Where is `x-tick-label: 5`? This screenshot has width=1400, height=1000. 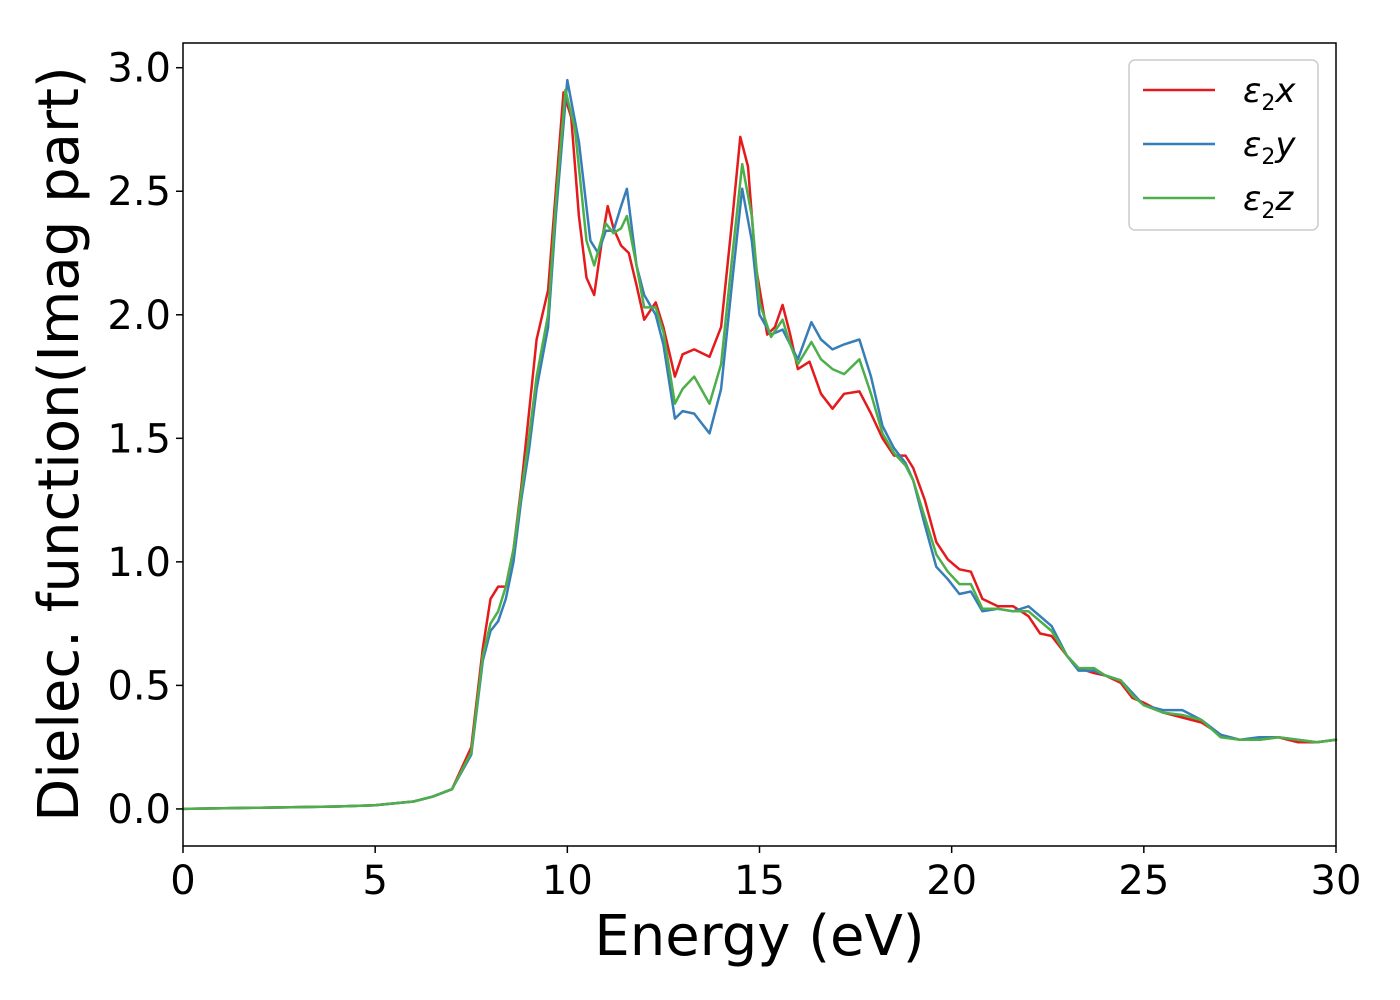 x-tick-label: 5 is located at coordinates (374, 881).